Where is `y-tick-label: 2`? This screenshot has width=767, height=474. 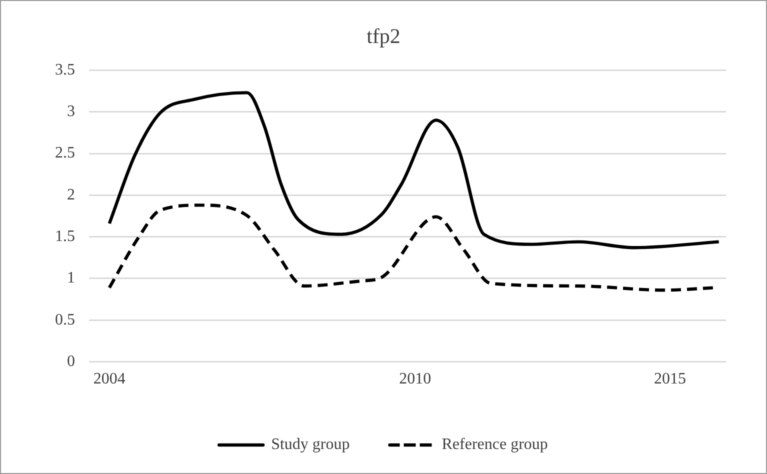 y-tick-label: 2 is located at coordinates (71, 195).